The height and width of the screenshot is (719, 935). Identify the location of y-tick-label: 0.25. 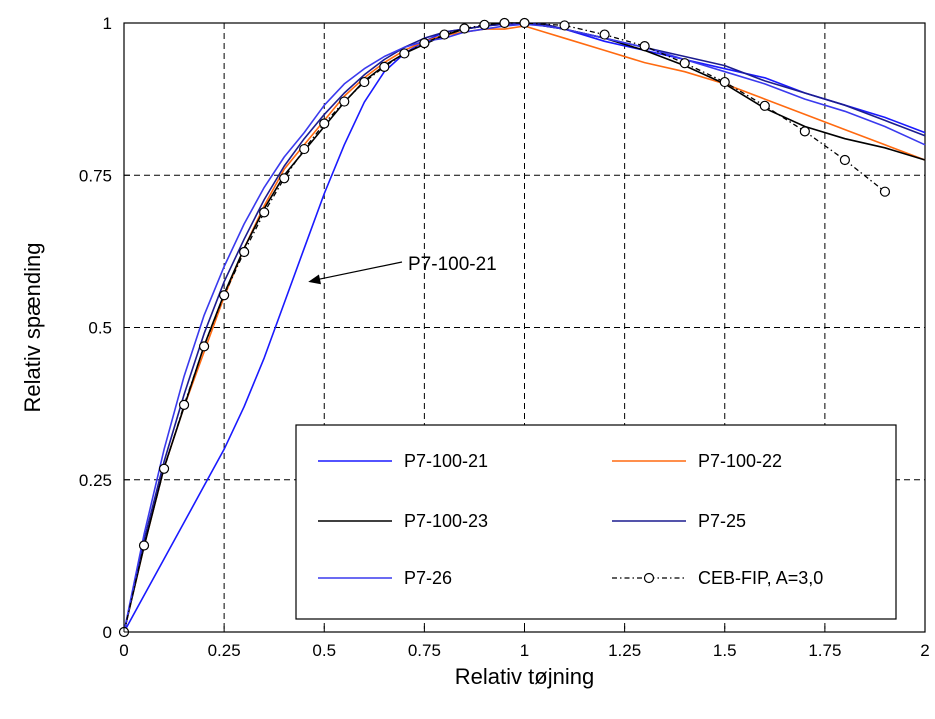
(95, 480).